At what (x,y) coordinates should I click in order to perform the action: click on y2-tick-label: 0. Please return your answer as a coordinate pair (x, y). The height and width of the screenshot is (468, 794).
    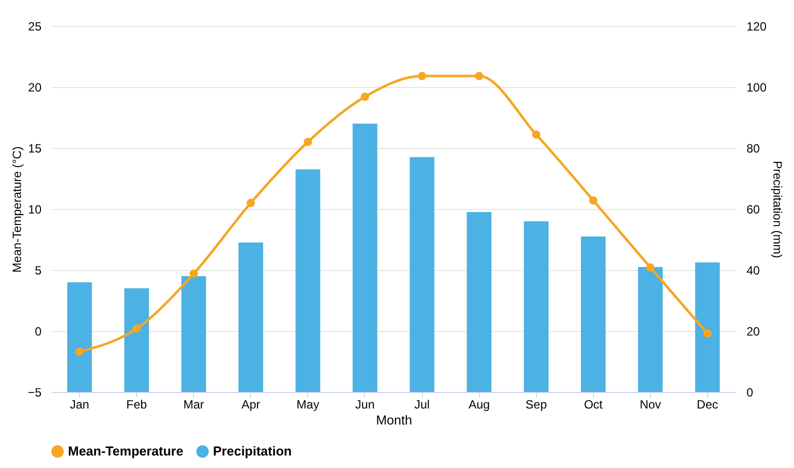
    Looking at the image, I should click on (750, 393).